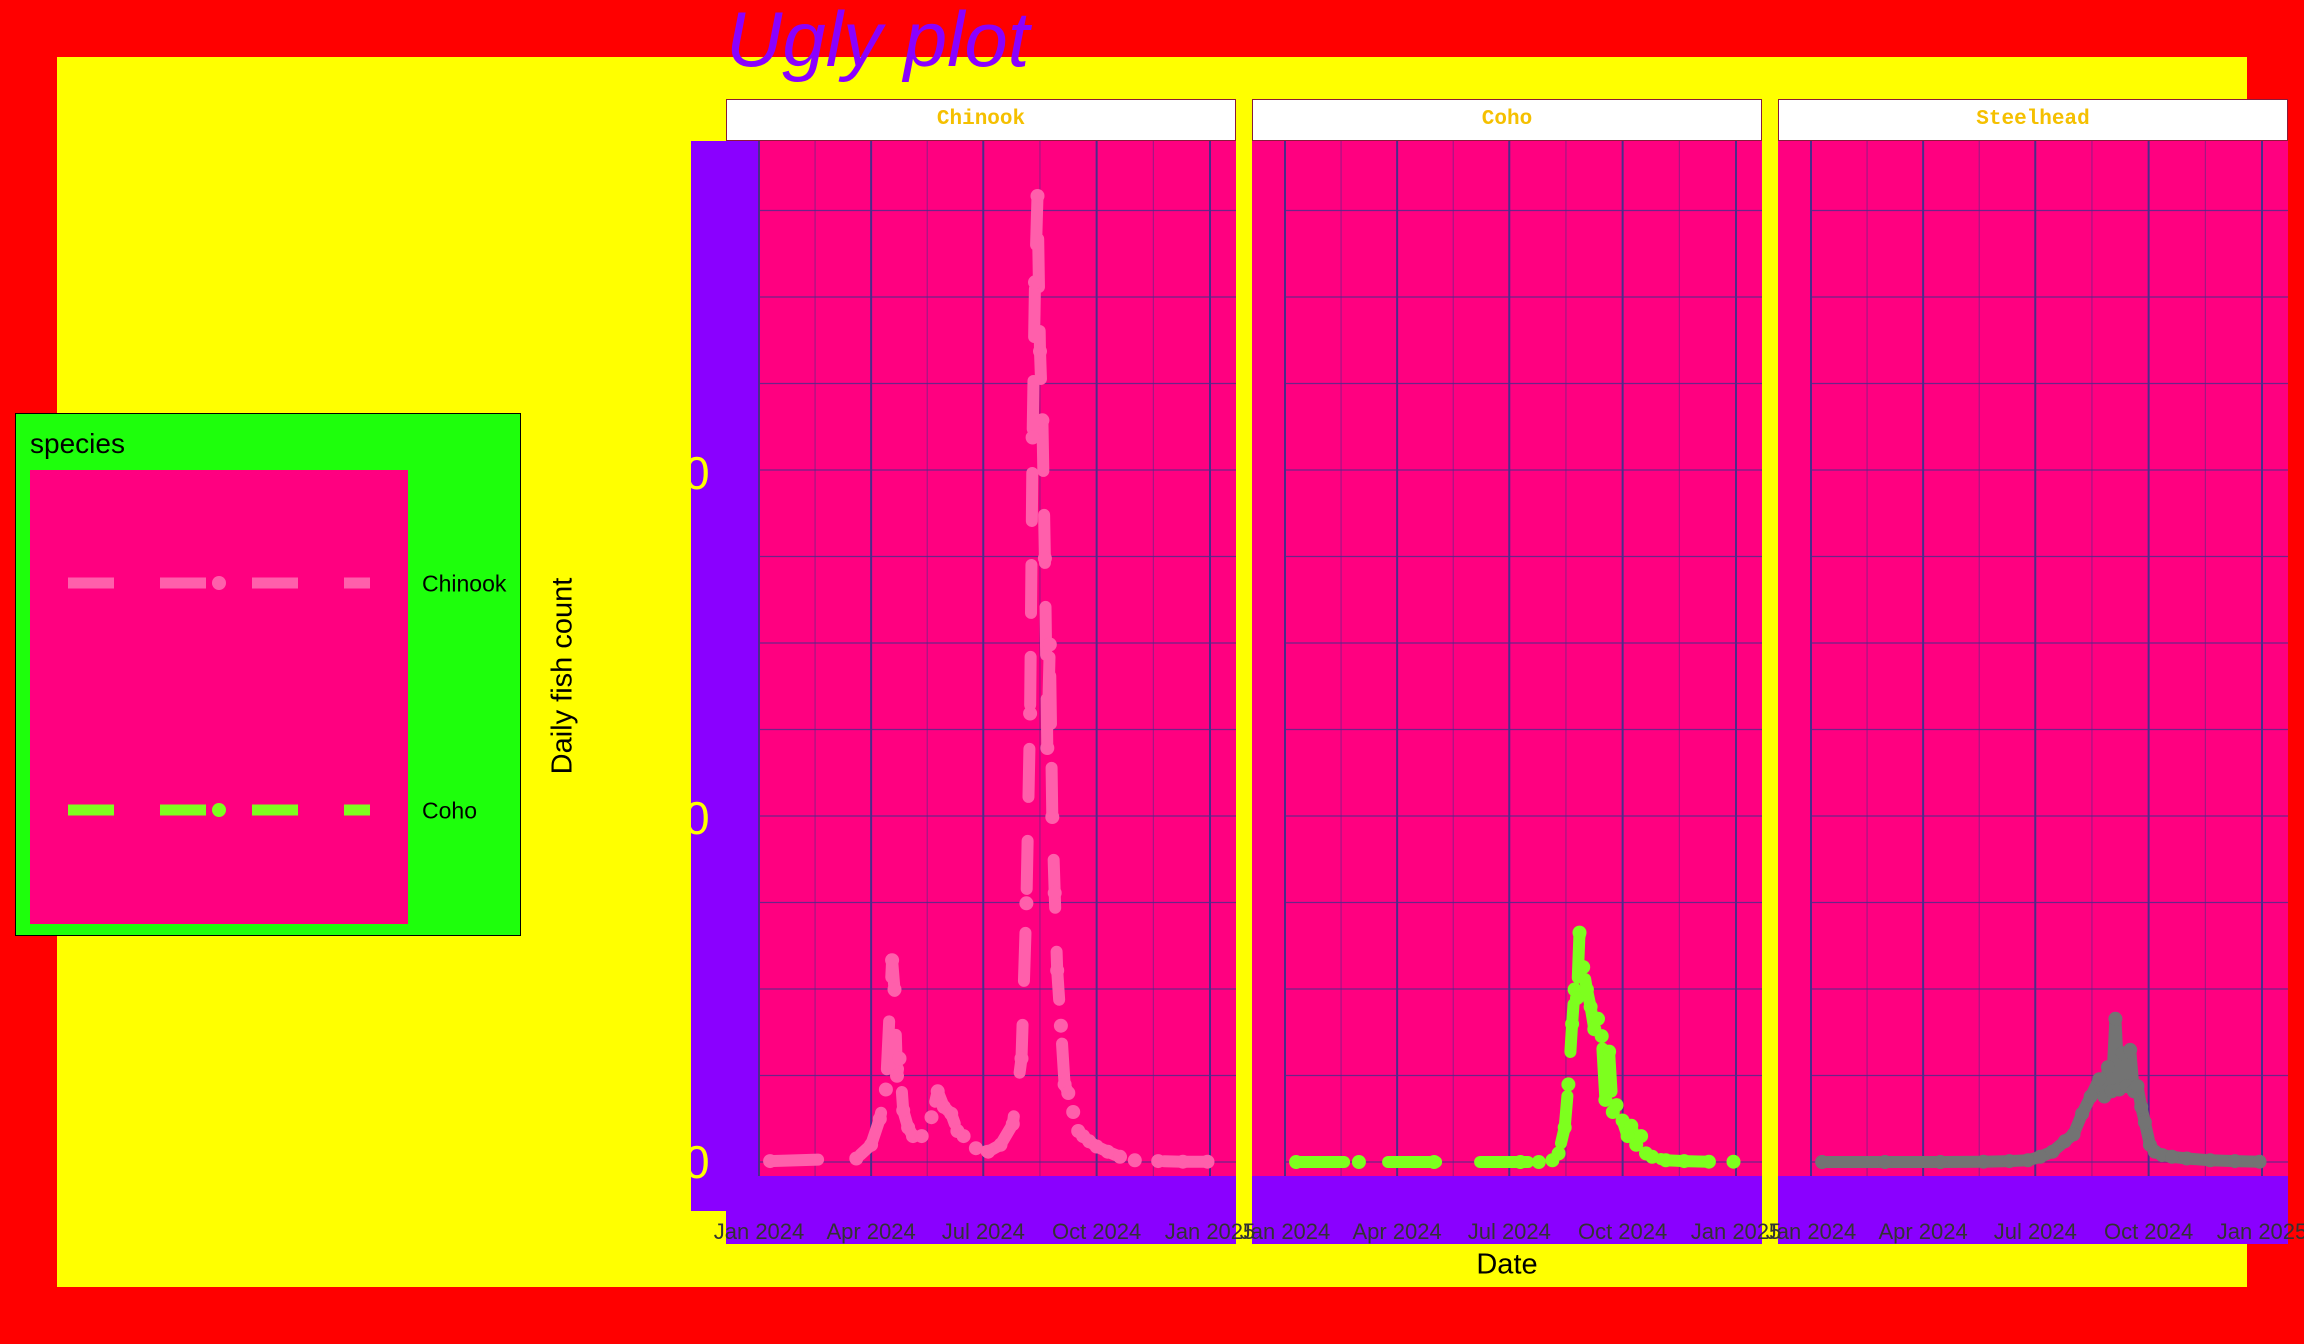  What do you see at coordinates (219, 810) in the screenshot?
I see `legend-key-coho` at bounding box center [219, 810].